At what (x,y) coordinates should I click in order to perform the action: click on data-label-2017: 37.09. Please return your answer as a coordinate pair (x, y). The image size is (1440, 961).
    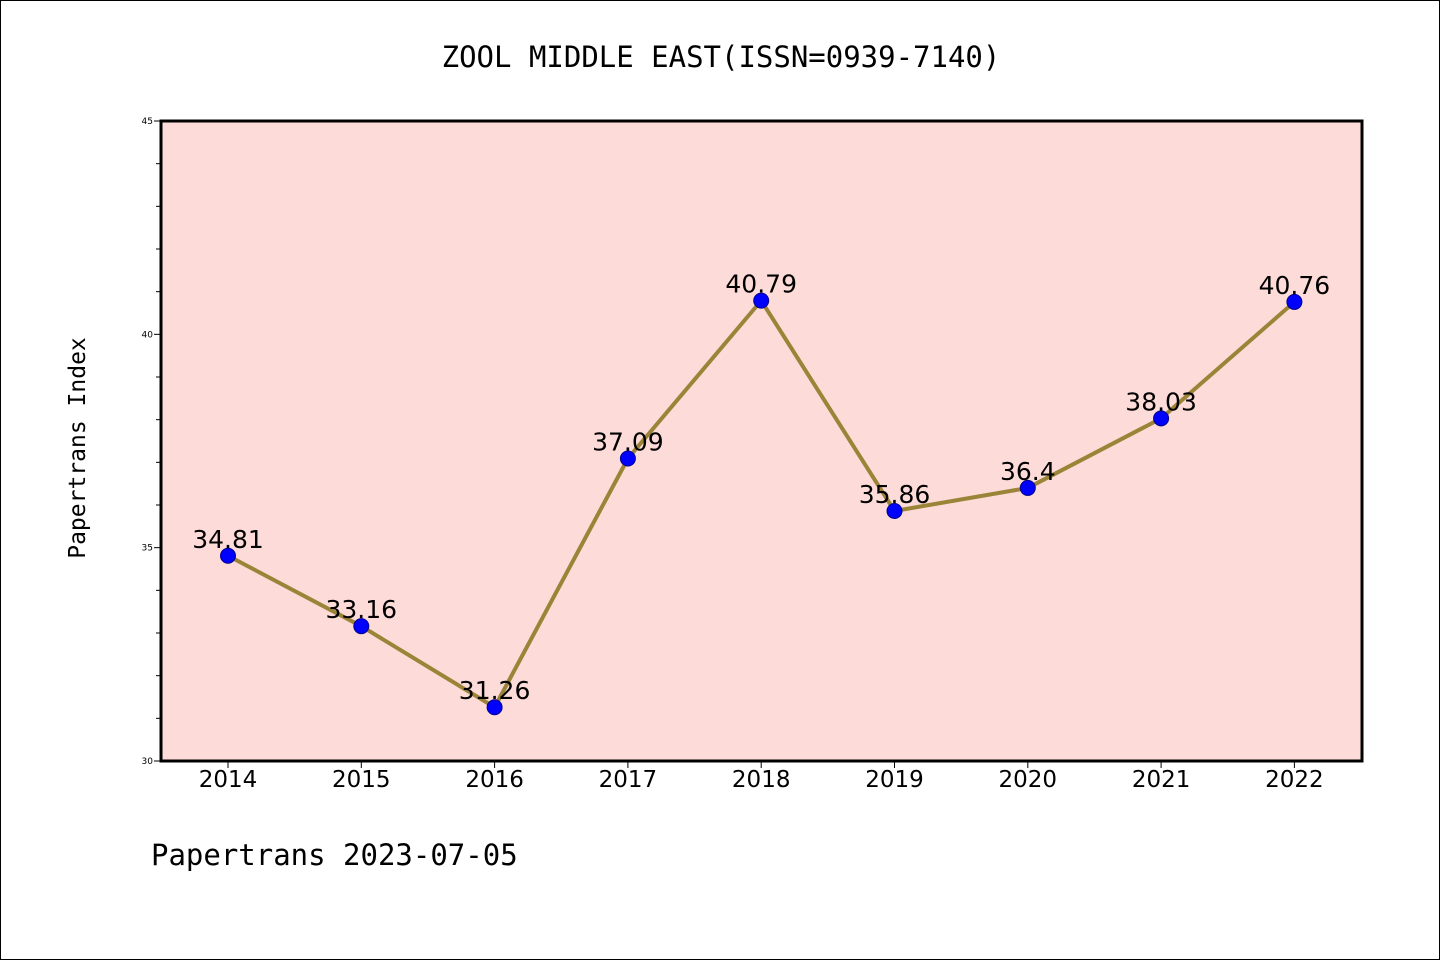
    Looking at the image, I should click on (628, 441).